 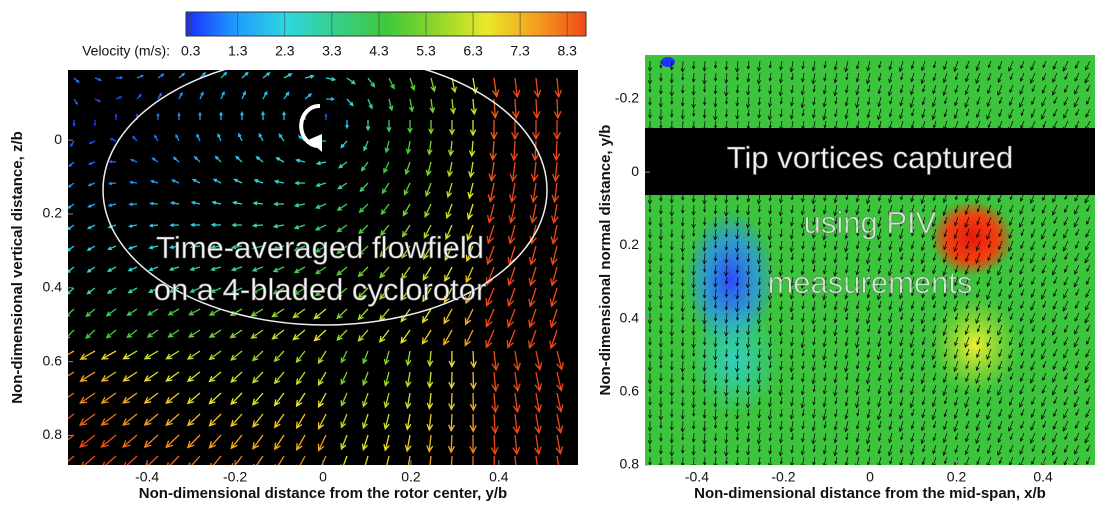 What do you see at coordinates (323, 477) in the screenshot?
I see `x-tick-label: 0` at bounding box center [323, 477].